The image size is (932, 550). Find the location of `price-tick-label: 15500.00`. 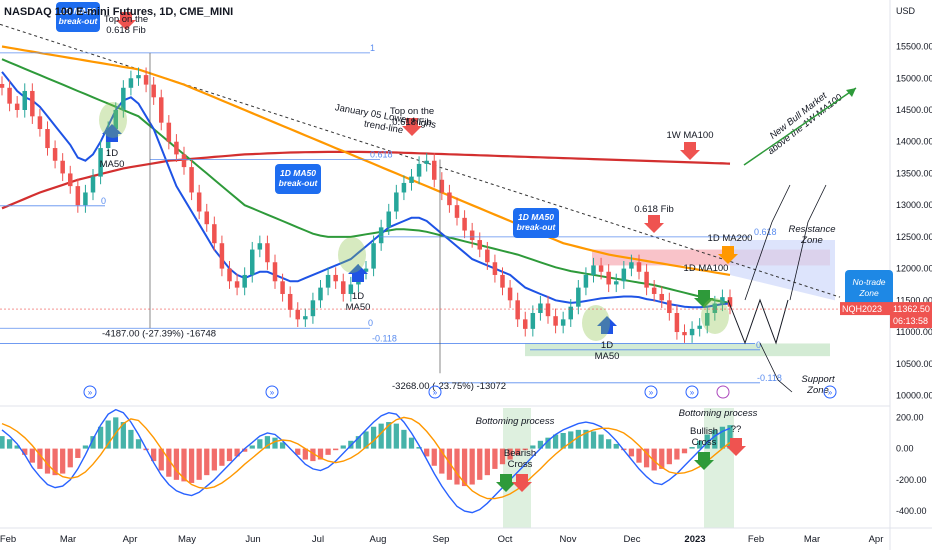

price-tick-label: 15500.00 is located at coordinates (914, 47).